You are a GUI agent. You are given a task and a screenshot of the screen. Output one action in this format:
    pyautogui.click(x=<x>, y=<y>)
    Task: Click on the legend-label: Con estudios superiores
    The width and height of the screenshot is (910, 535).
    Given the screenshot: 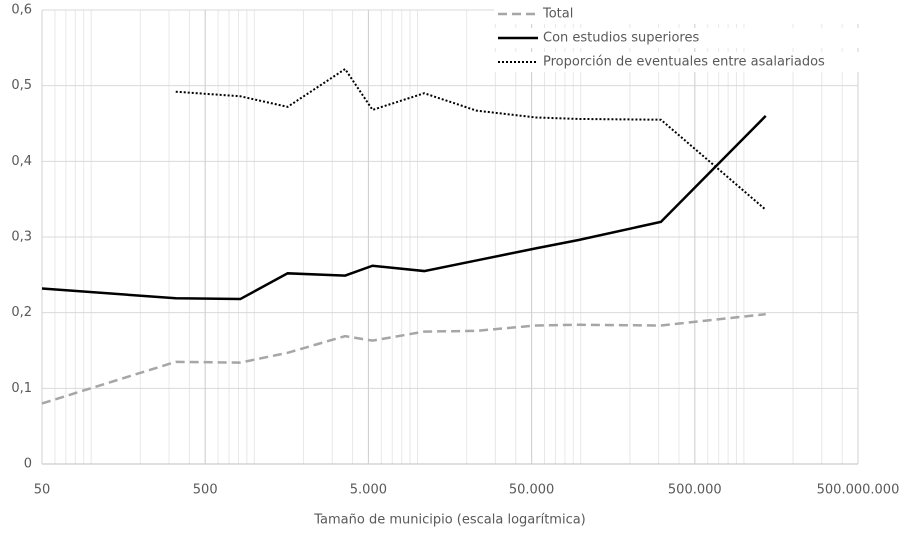 What is the action you would take?
    pyautogui.click(x=621, y=38)
    